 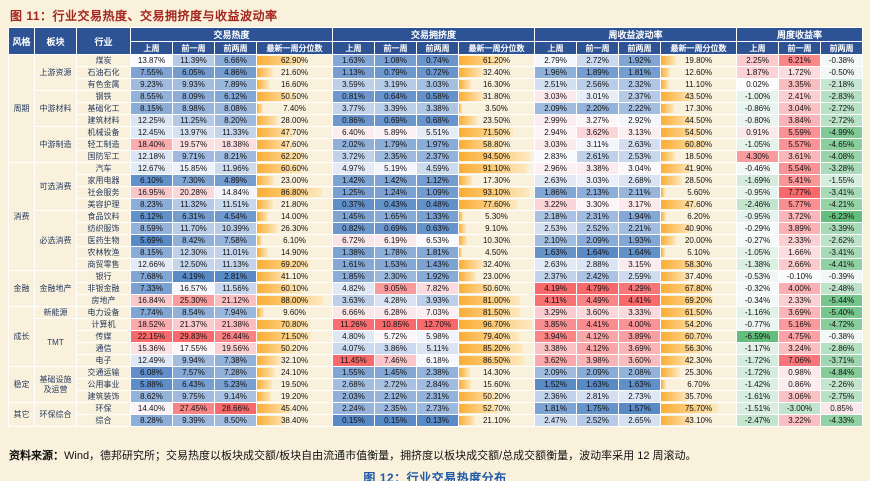 I want to click on heat-value-cell: 16.57%, so click(x=193, y=288).